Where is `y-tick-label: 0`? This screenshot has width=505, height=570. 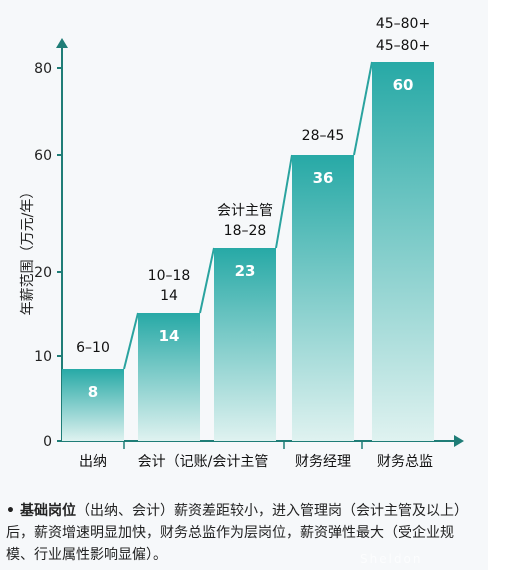
y-tick-label: 0 is located at coordinates (47, 442).